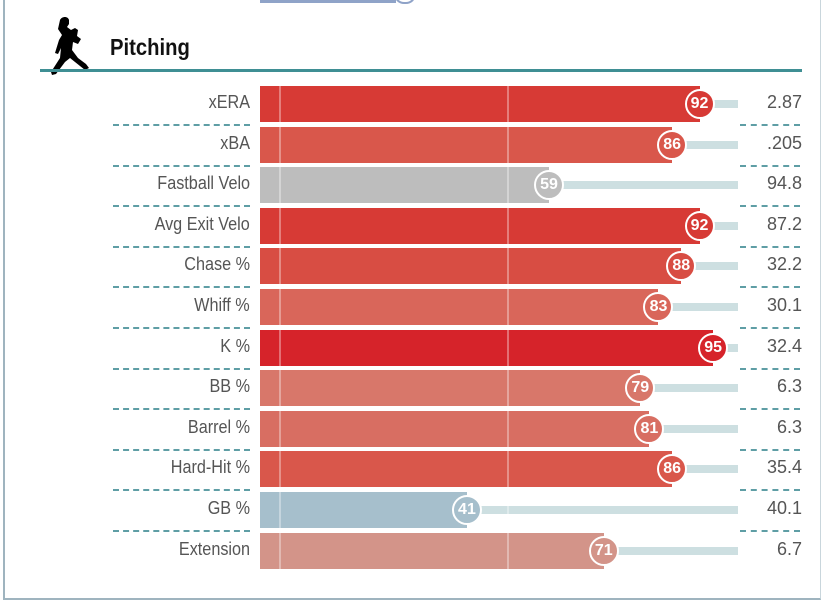  What do you see at coordinates (202, 223) in the screenshot?
I see `metric-label: Avg Exit Velo` at bounding box center [202, 223].